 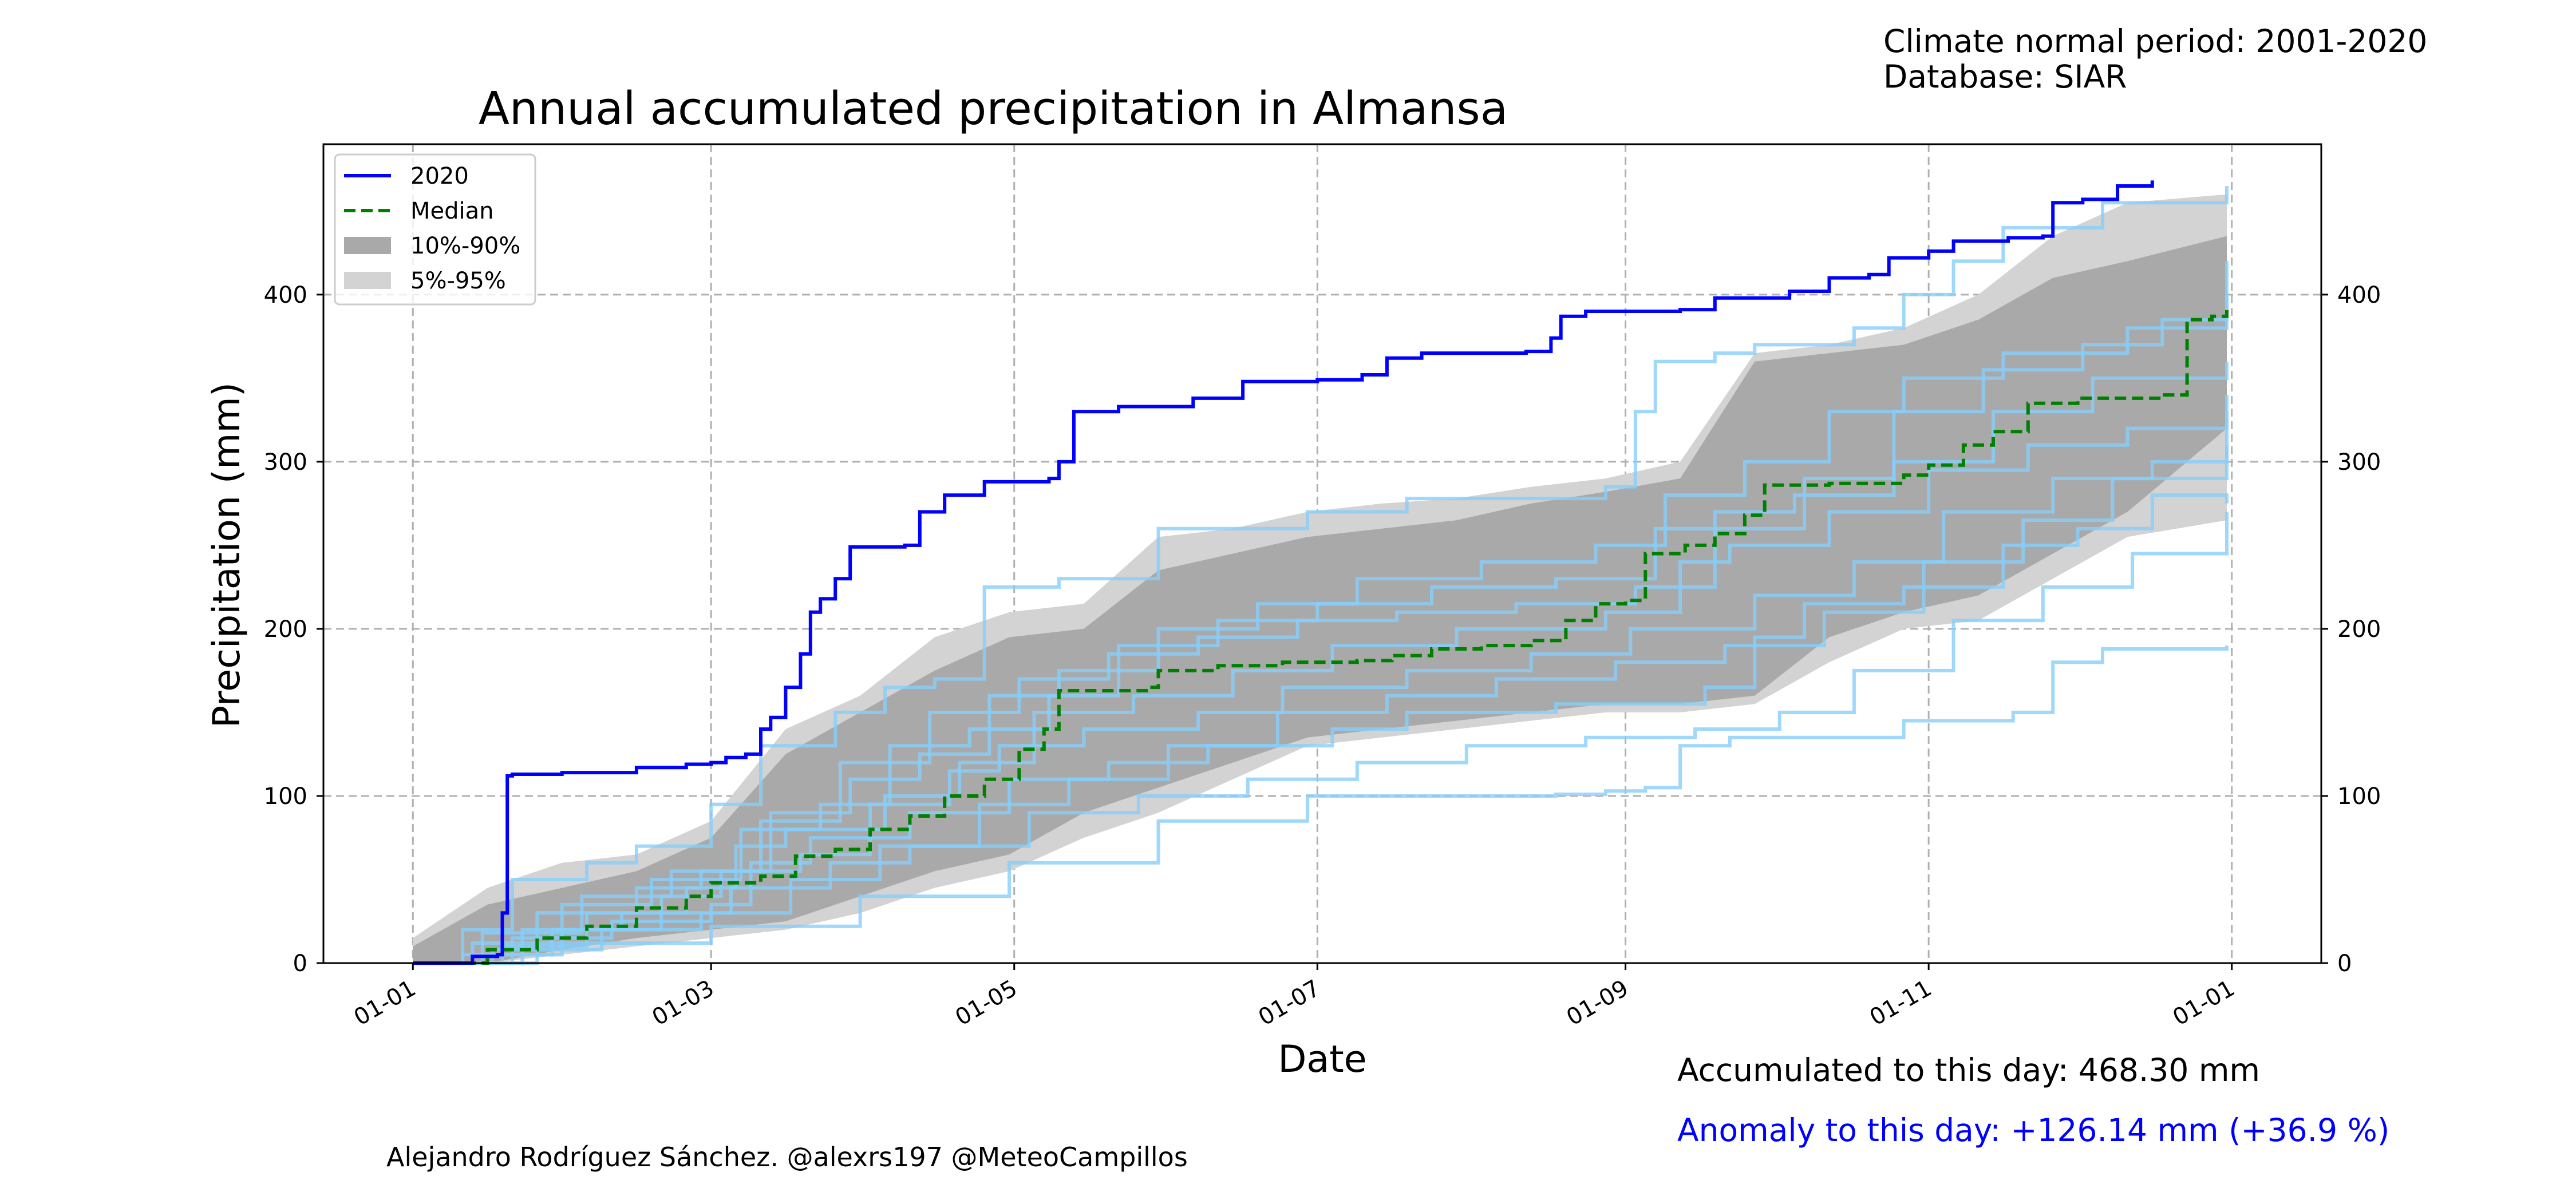 What do you see at coordinates (1322, 1059) in the screenshot?
I see `x-axis-label: Date` at bounding box center [1322, 1059].